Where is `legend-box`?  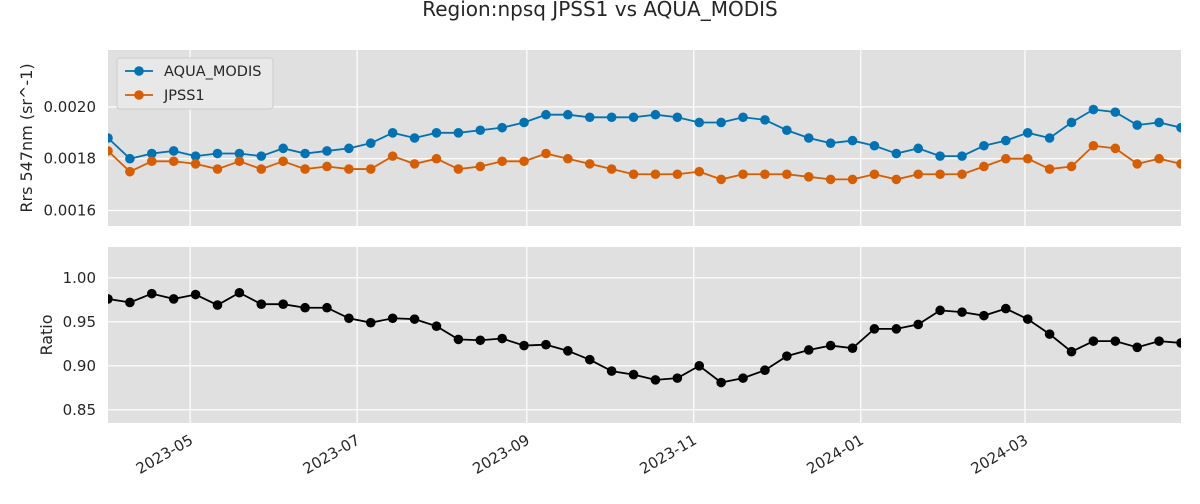
legend-box is located at coordinates (195, 83).